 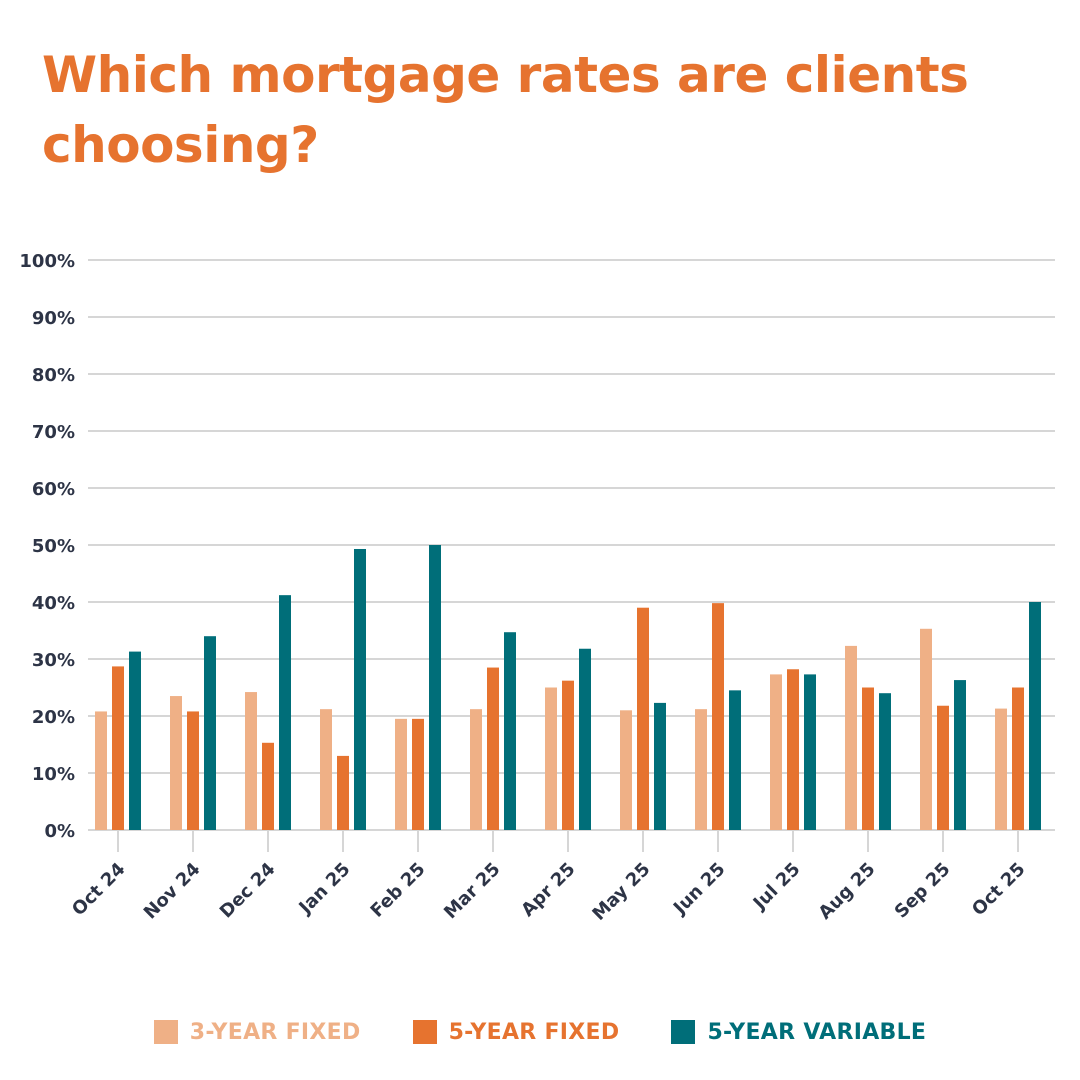 I want to click on x-tick-label: Nov 24, so click(x=172, y=891).